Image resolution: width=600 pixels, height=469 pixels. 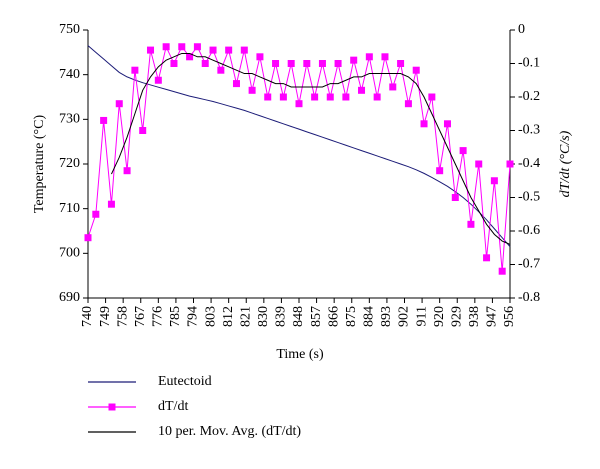 I want to click on y2-tick-label: -0.2, so click(x=529, y=96).